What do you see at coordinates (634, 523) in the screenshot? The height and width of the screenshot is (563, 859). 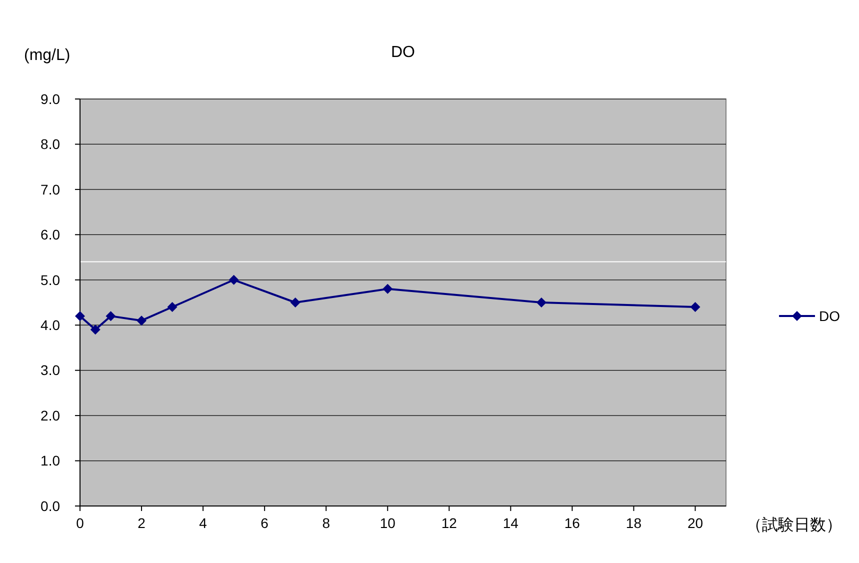 I see `x-tick-label: 18` at bounding box center [634, 523].